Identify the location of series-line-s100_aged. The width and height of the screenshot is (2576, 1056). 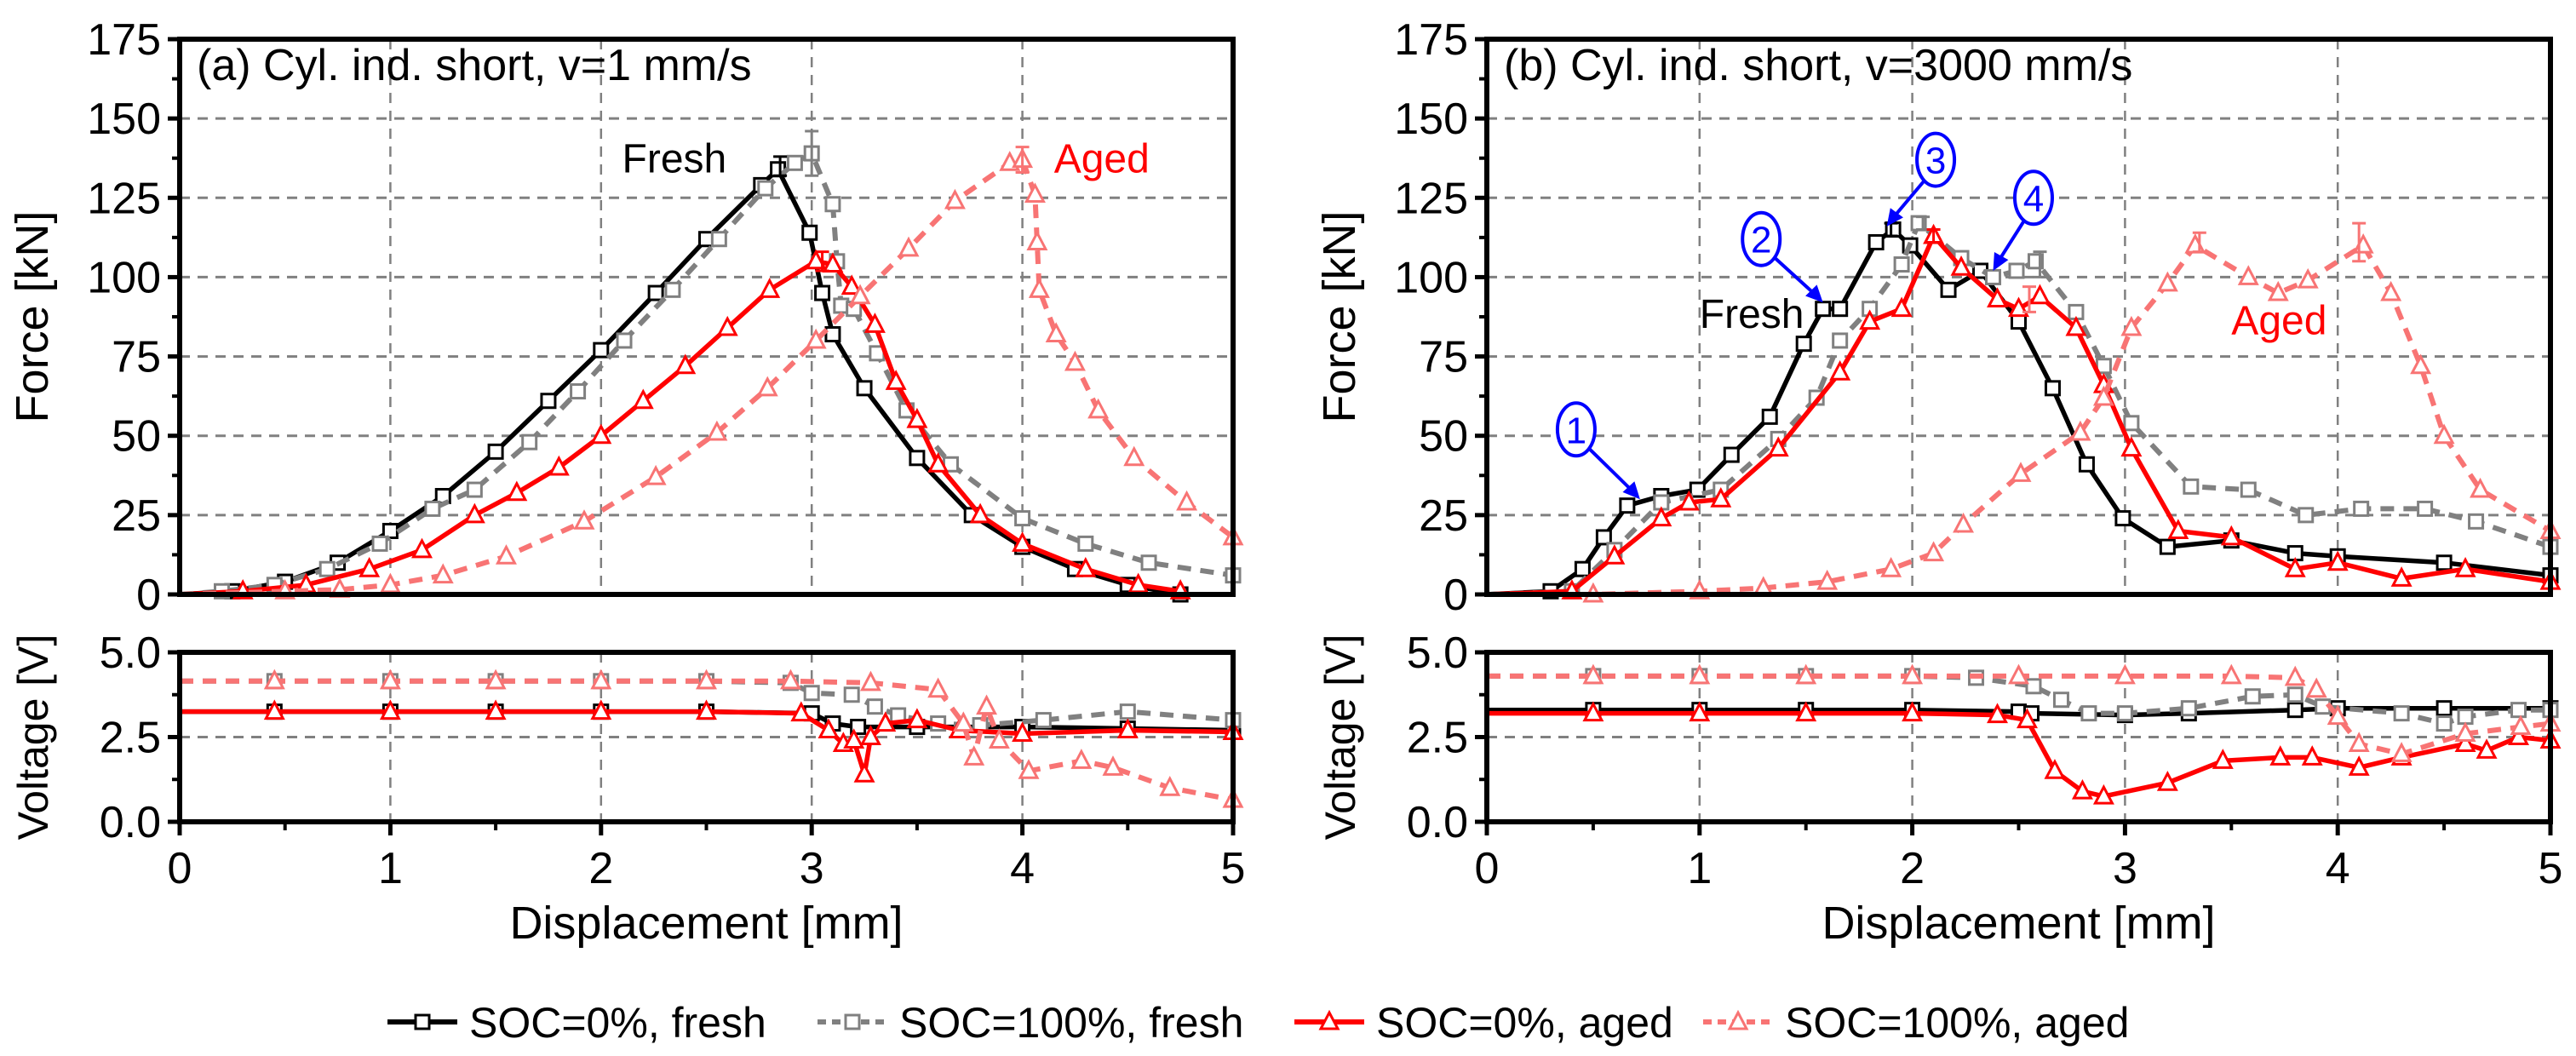
(707, 740).